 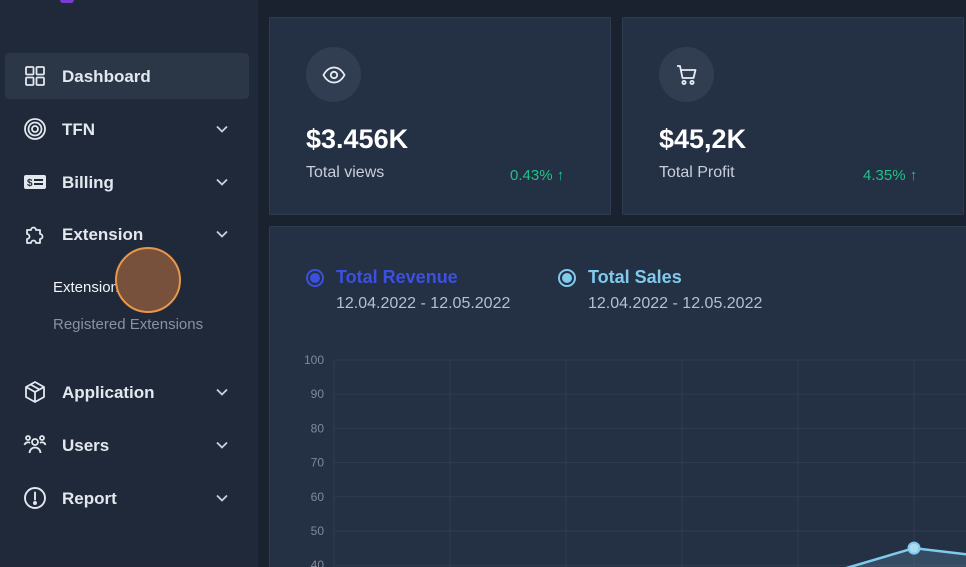 I want to click on puzzle-icon, so click(x=35, y=234).